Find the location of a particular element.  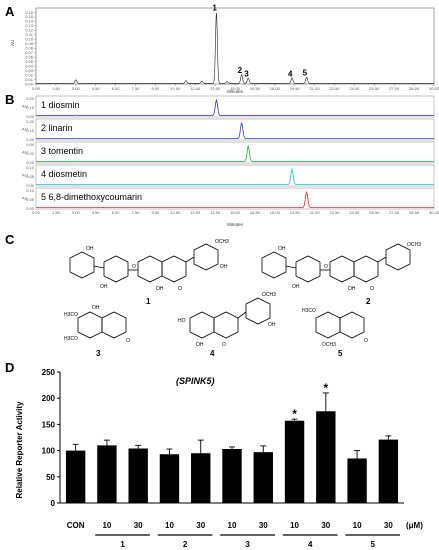

standards-xtick-label: 13.50 is located at coordinates (215, 212).